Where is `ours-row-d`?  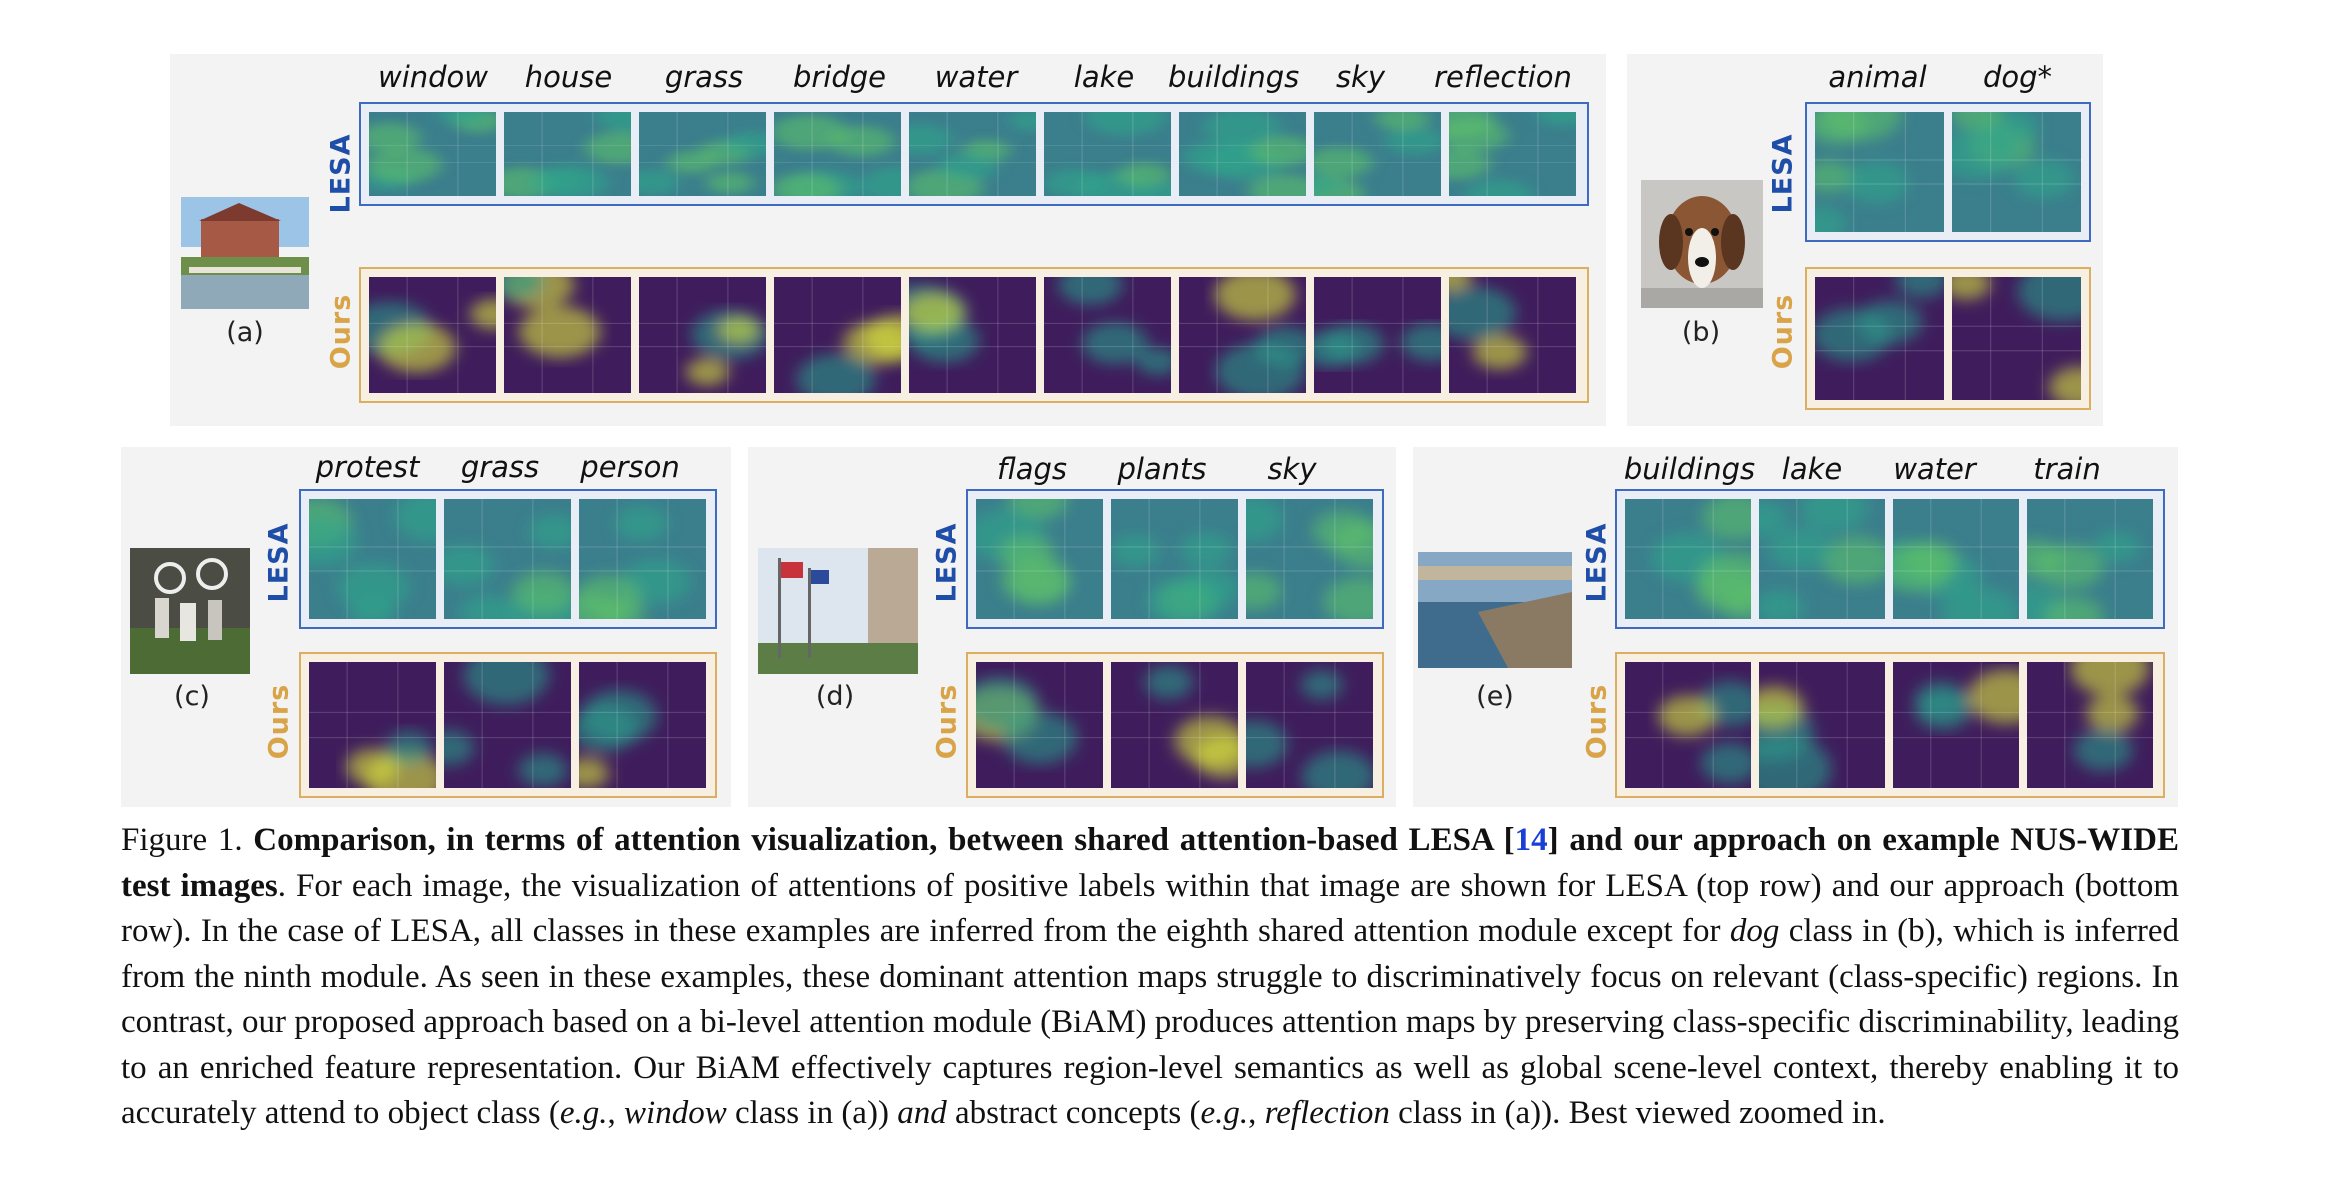
ours-row-d is located at coordinates (1175, 725).